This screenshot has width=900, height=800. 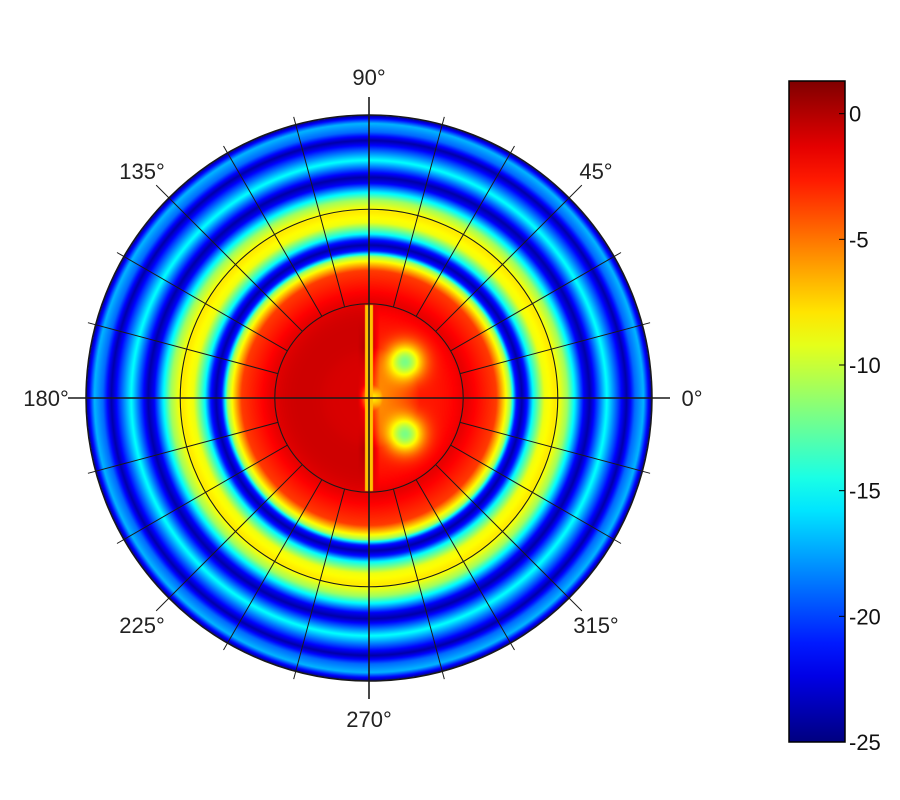 What do you see at coordinates (865, 742) in the screenshot?
I see `colorbar-tick-label: -25` at bounding box center [865, 742].